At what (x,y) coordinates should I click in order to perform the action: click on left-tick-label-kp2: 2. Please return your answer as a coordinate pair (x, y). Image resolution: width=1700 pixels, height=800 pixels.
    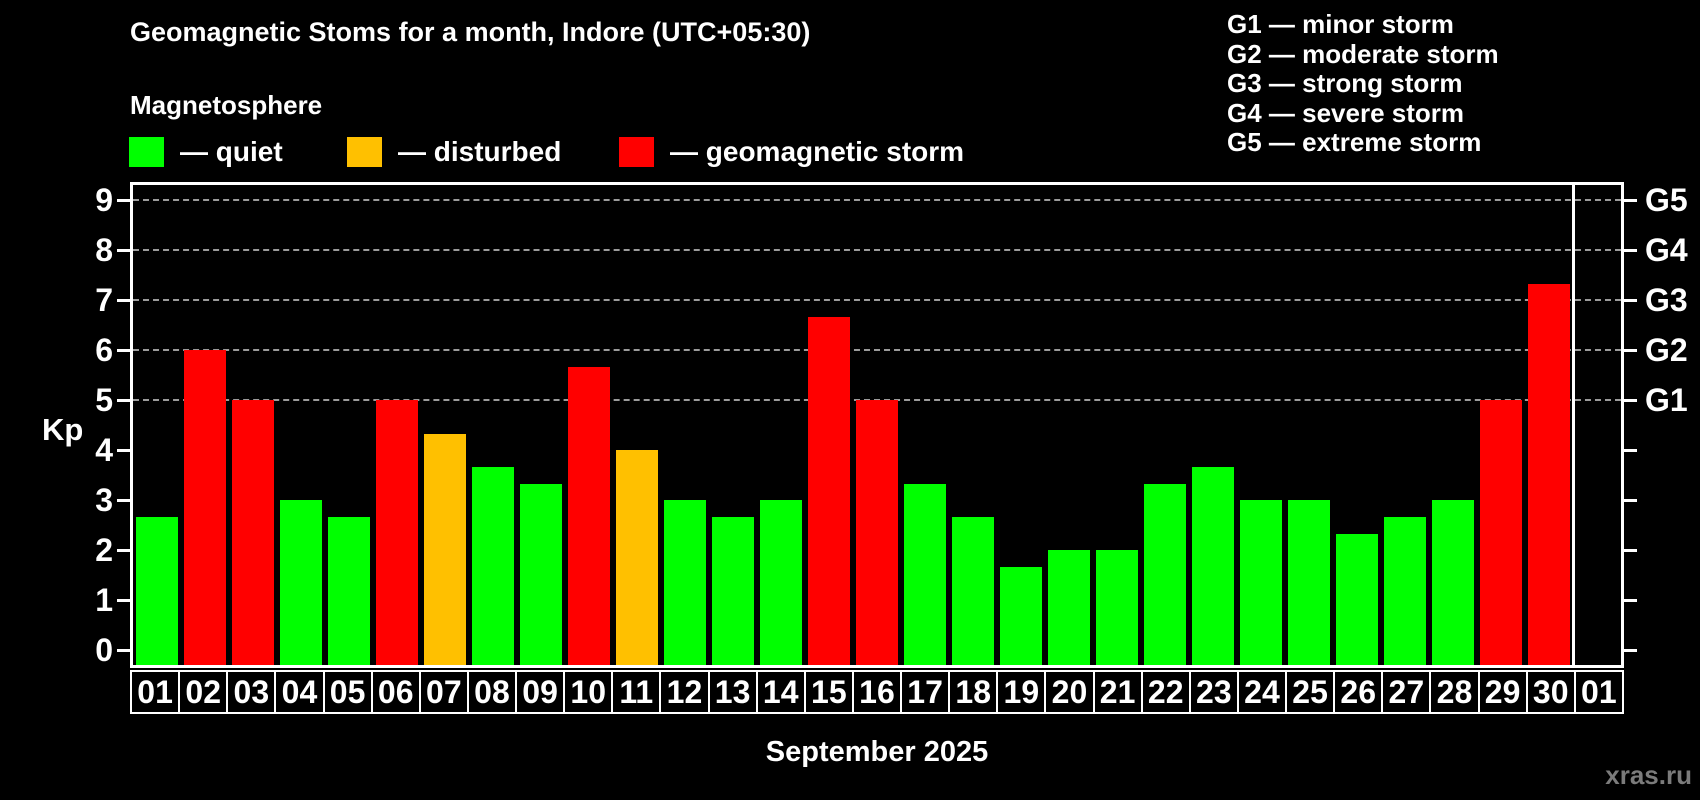
    Looking at the image, I should click on (104, 550).